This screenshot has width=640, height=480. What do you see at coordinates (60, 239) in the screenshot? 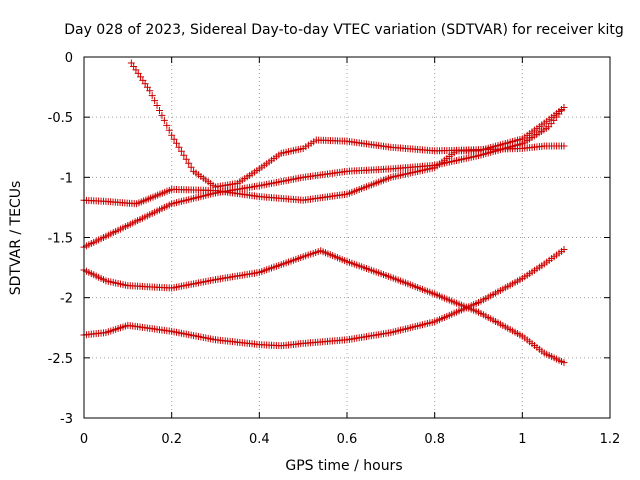
I see `y-tick-label: -1.5` at bounding box center [60, 239].